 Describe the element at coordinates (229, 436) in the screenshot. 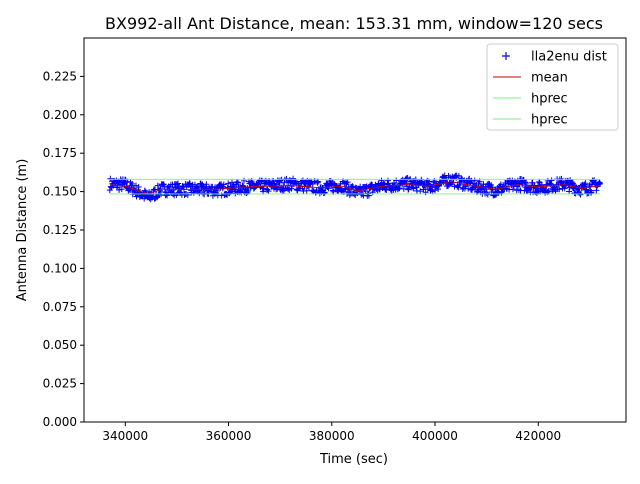

I see `x-tick-label: 360000` at that location.